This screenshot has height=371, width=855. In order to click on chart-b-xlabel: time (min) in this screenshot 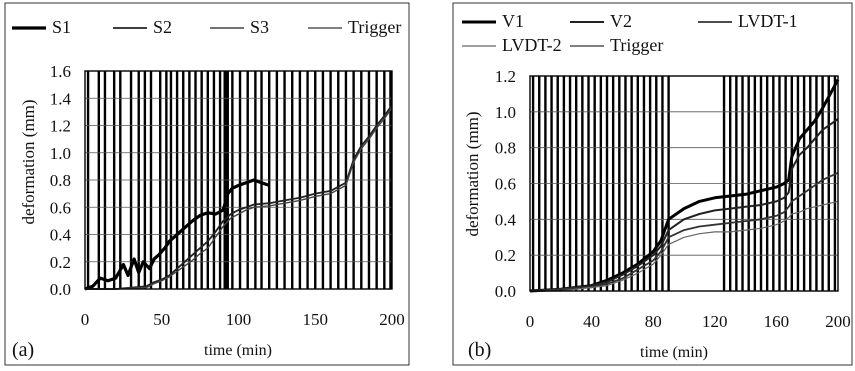, I will do `click(674, 352)`.